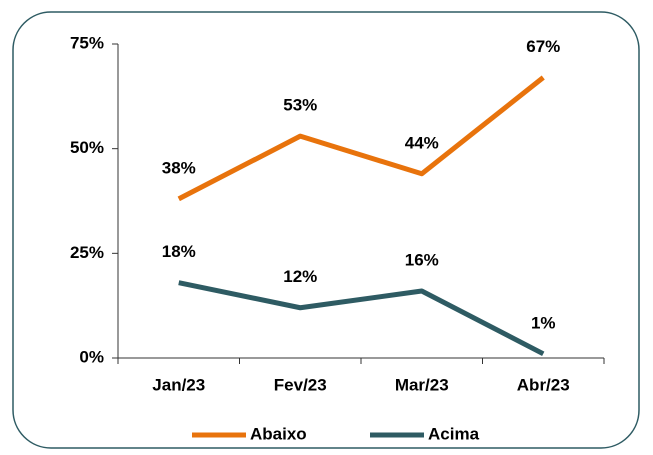 The image size is (653, 455). What do you see at coordinates (87, 252) in the screenshot?
I see `y-tick-label: 25%` at bounding box center [87, 252].